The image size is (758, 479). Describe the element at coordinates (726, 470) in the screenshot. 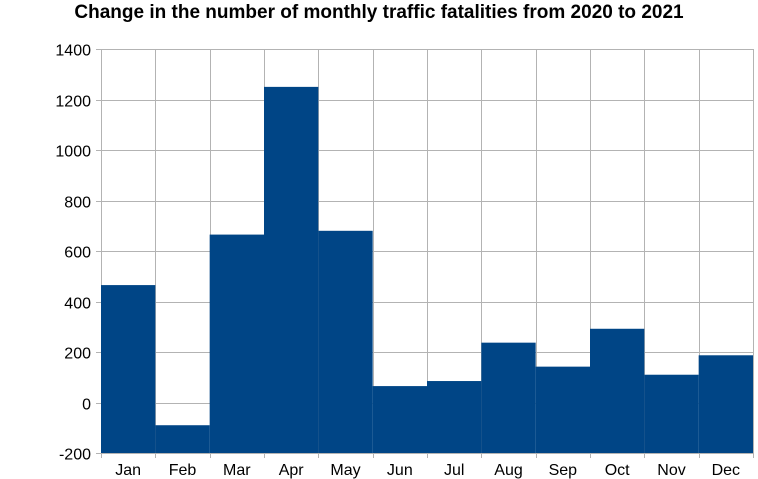

I see `x-tick-label: Dec` at that location.